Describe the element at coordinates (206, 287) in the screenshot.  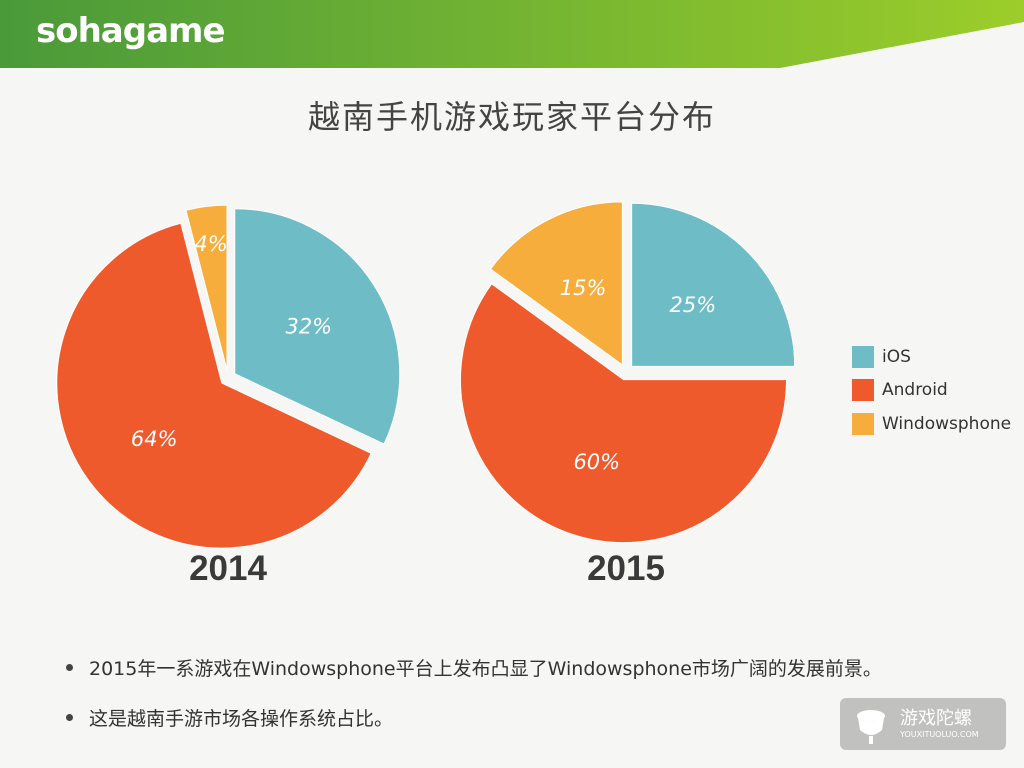
I see `slice-2014-windowsphone` at that location.